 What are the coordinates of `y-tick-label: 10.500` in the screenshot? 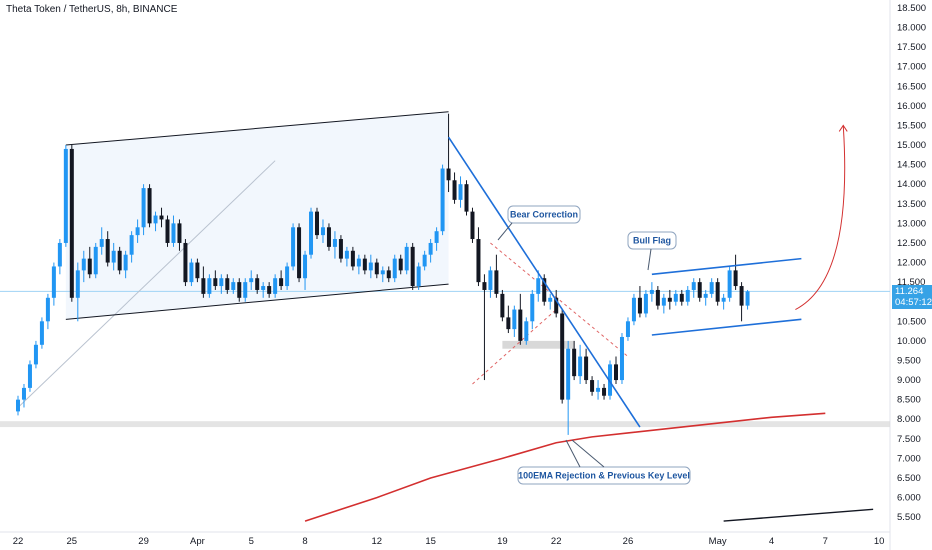 It's located at (911, 321).